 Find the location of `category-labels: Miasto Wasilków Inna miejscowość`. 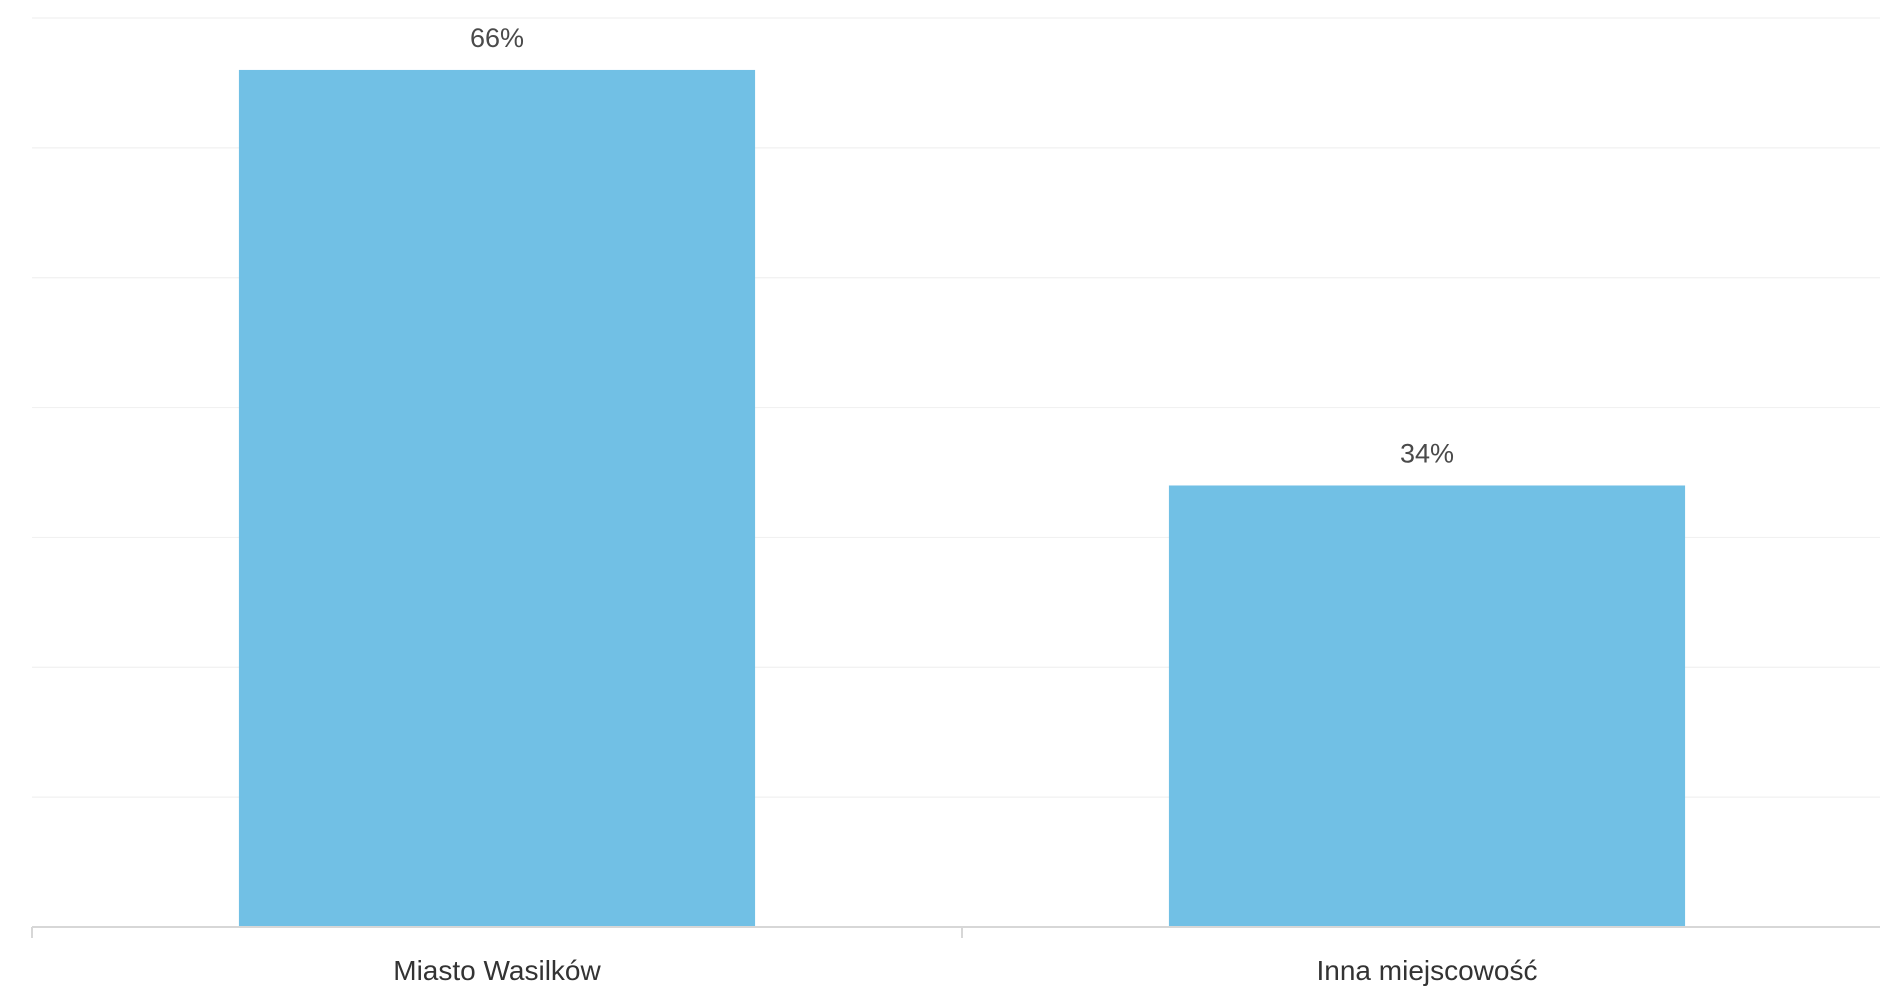

category-labels: Miasto Wasilków Inna miejscowość is located at coordinates (965, 970).